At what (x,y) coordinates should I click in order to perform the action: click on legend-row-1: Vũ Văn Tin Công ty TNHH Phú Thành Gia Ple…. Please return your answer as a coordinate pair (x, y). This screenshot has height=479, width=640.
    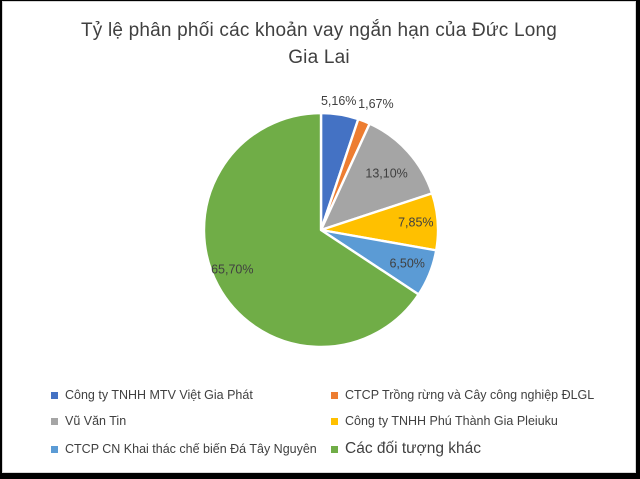
    Looking at the image, I should click on (319, 421).